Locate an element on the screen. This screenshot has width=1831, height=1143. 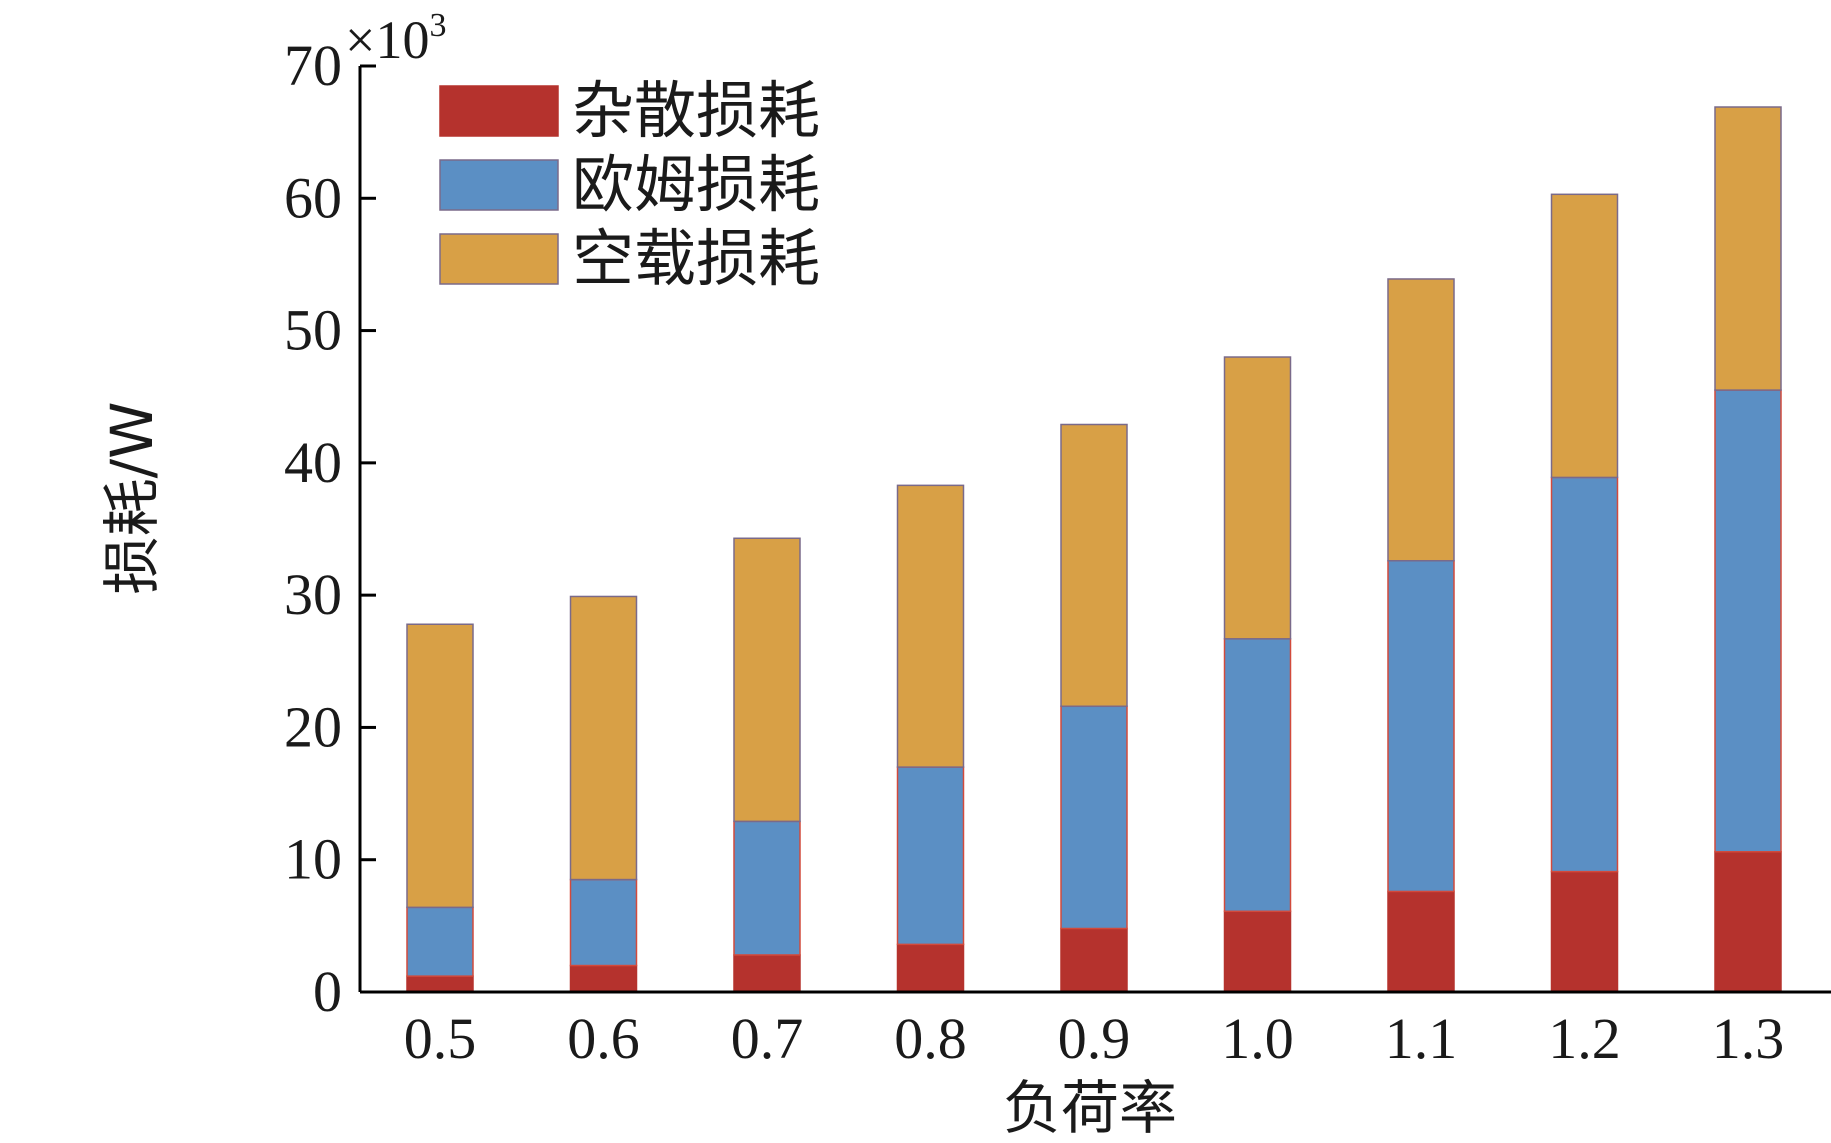
x-tick-label-1.3: 1.3 is located at coordinates (1748, 1038).